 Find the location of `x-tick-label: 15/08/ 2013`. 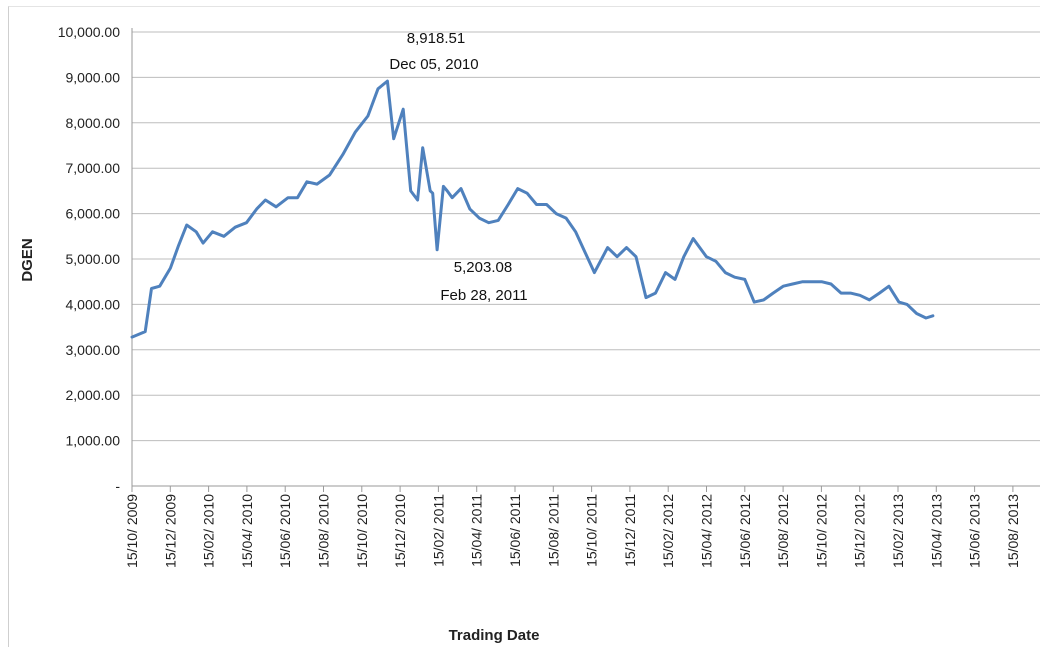

x-tick-label: 15/08/ 2013 is located at coordinates (1013, 531).